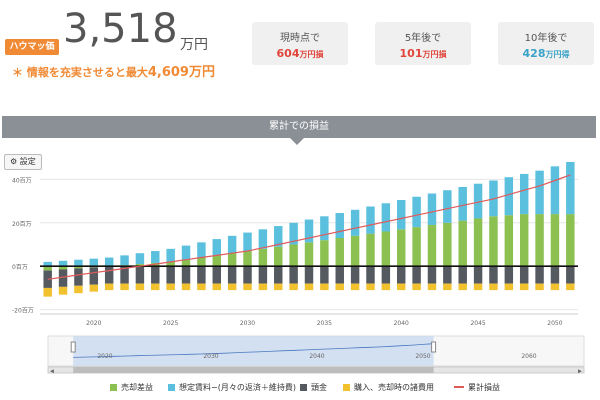  Describe the element at coordinates (288, 53) in the screenshot. I see `card-number: 604` at that location.